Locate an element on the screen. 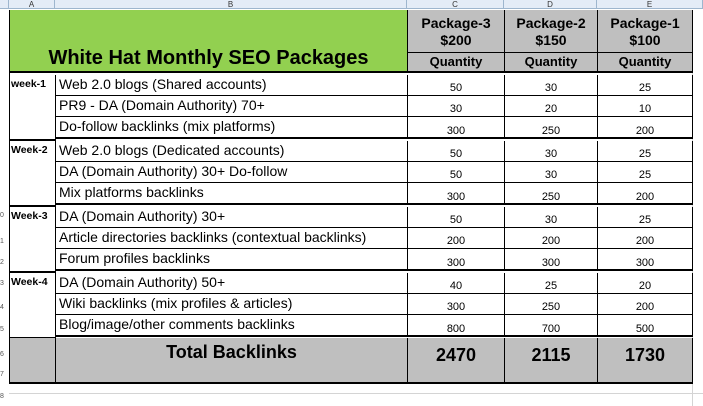 This screenshot has height=406, width=703. quantity-package-2: 300 is located at coordinates (551, 260).